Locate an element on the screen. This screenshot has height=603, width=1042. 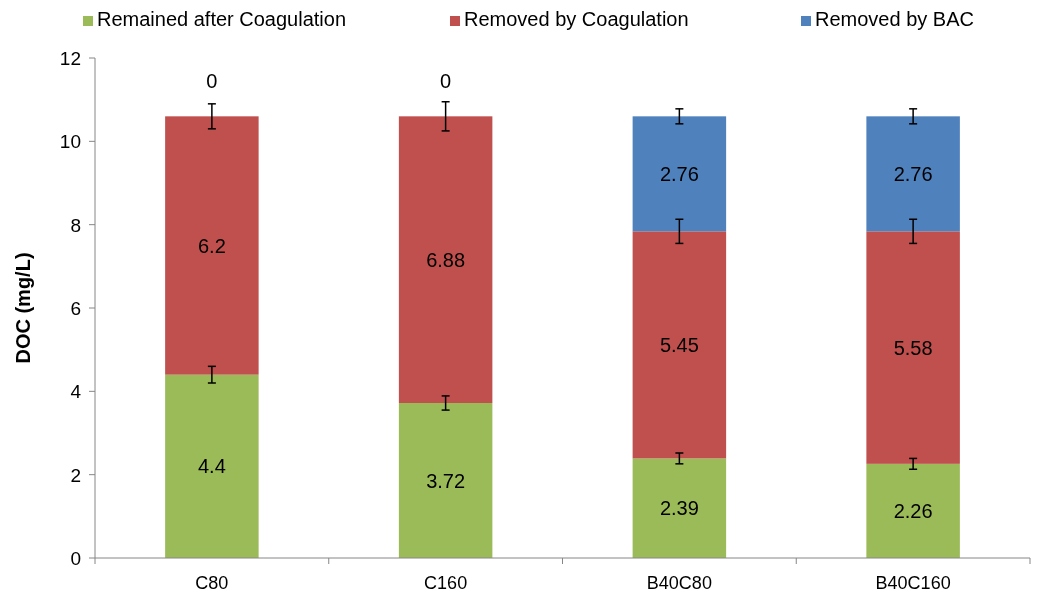
data-label: 2.39 is located at coordinates (679, 508).